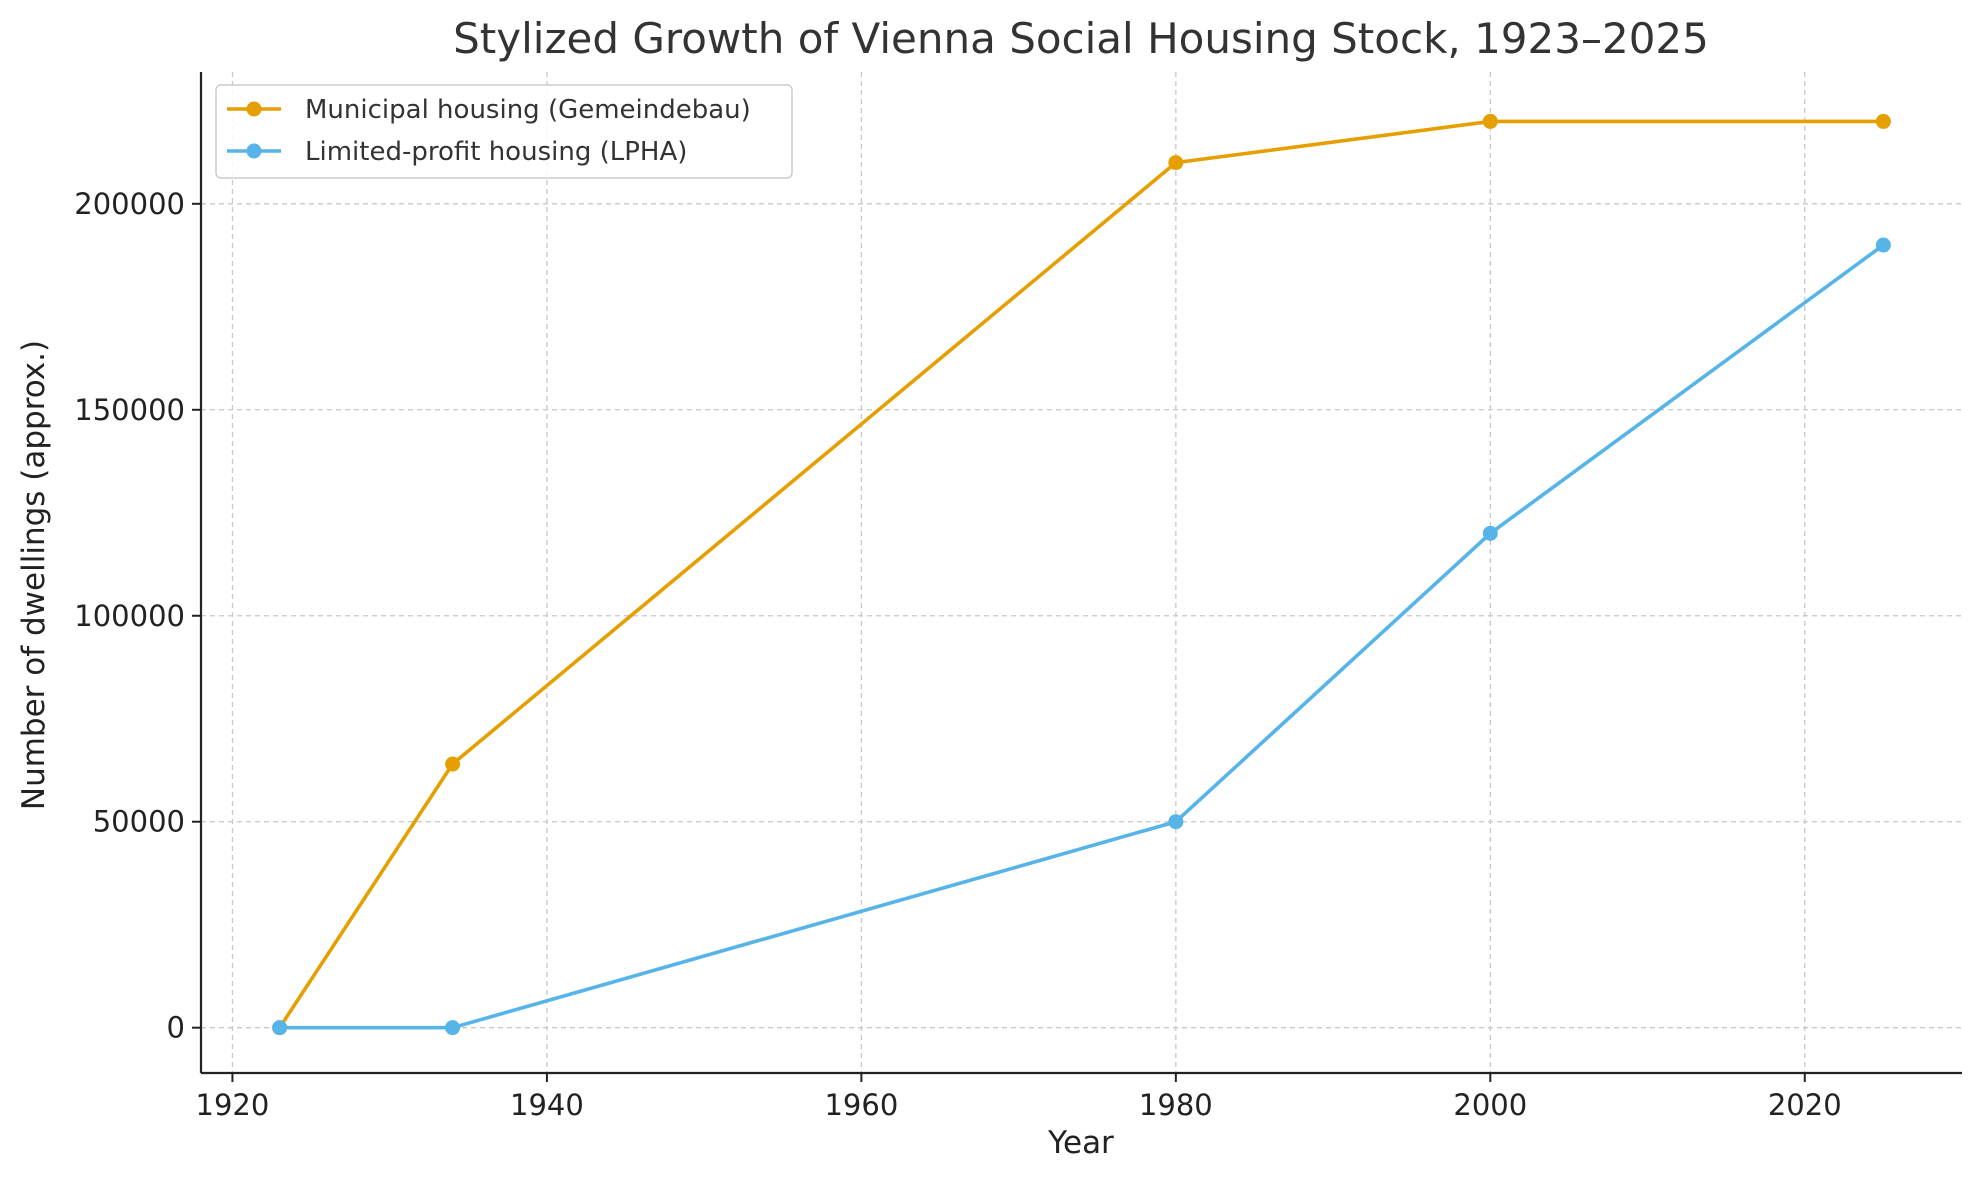  I want to click on x-tick-label: 2000, so click(1490, 1105).